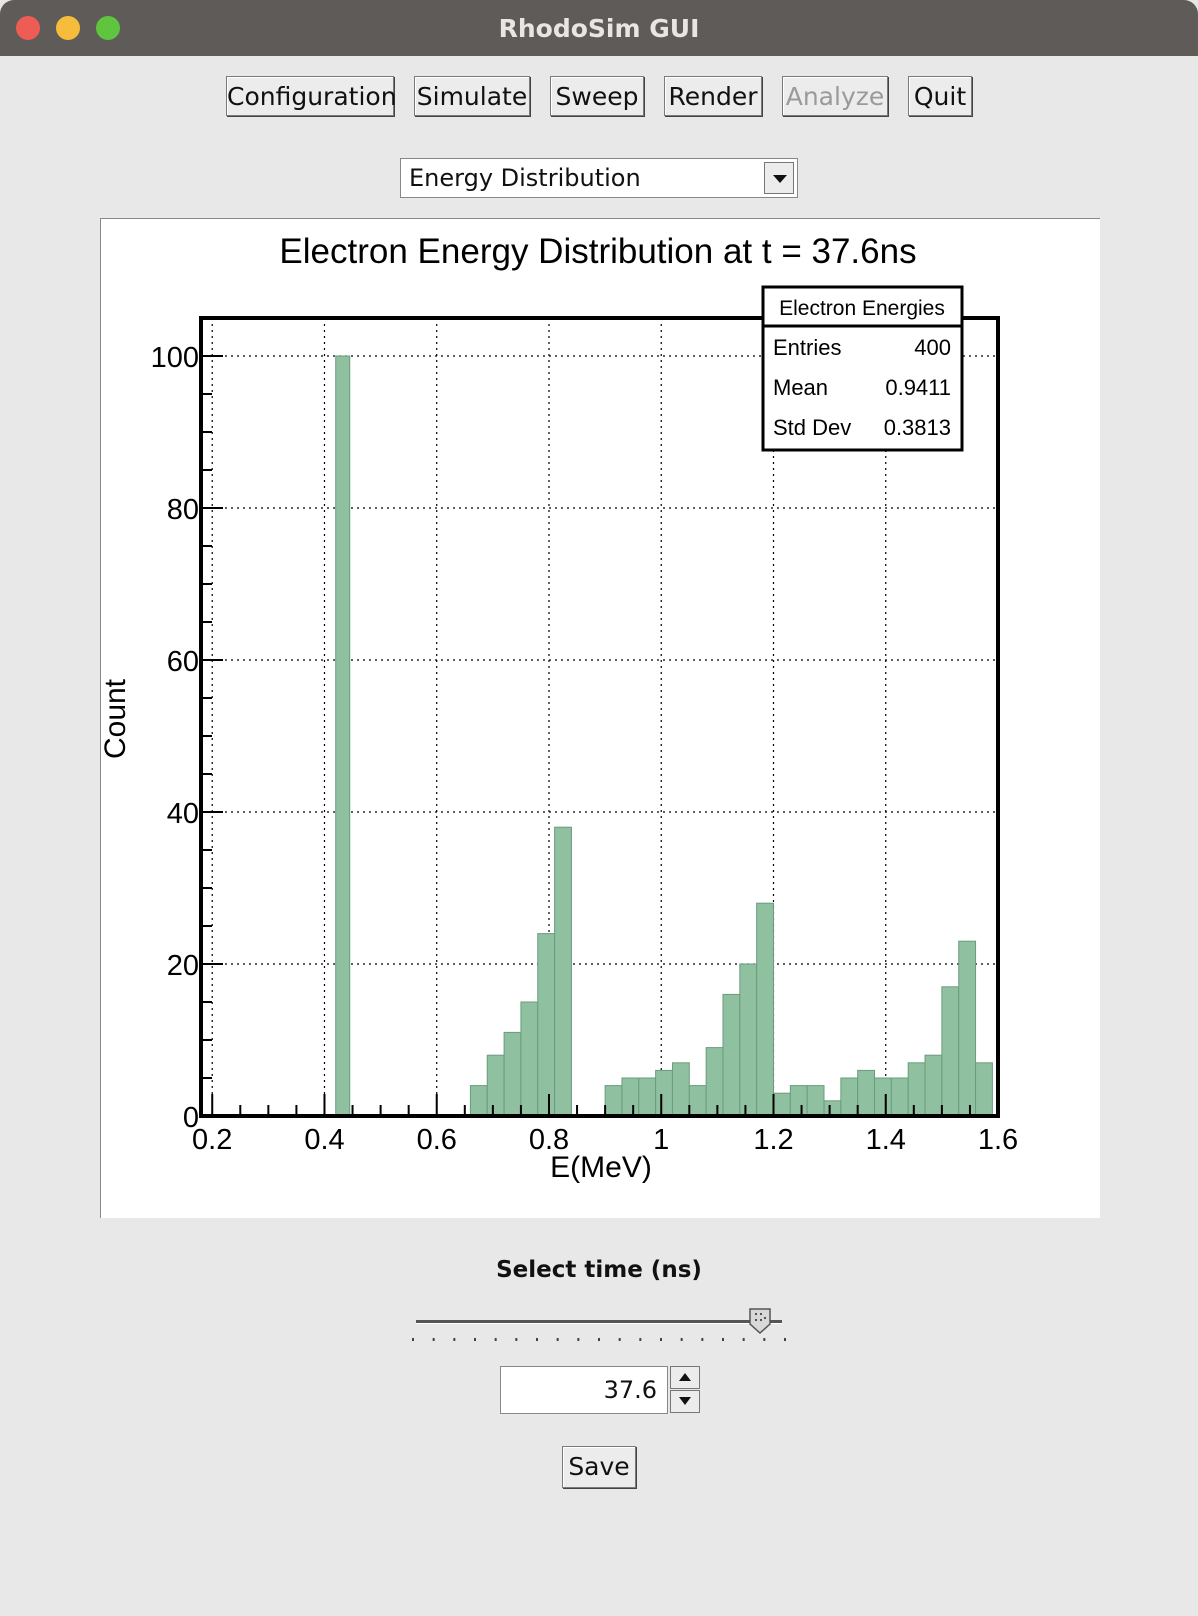 The image size is (1198, 1616). I want to click on stats-mean-label: Mean, so click(800, 387).